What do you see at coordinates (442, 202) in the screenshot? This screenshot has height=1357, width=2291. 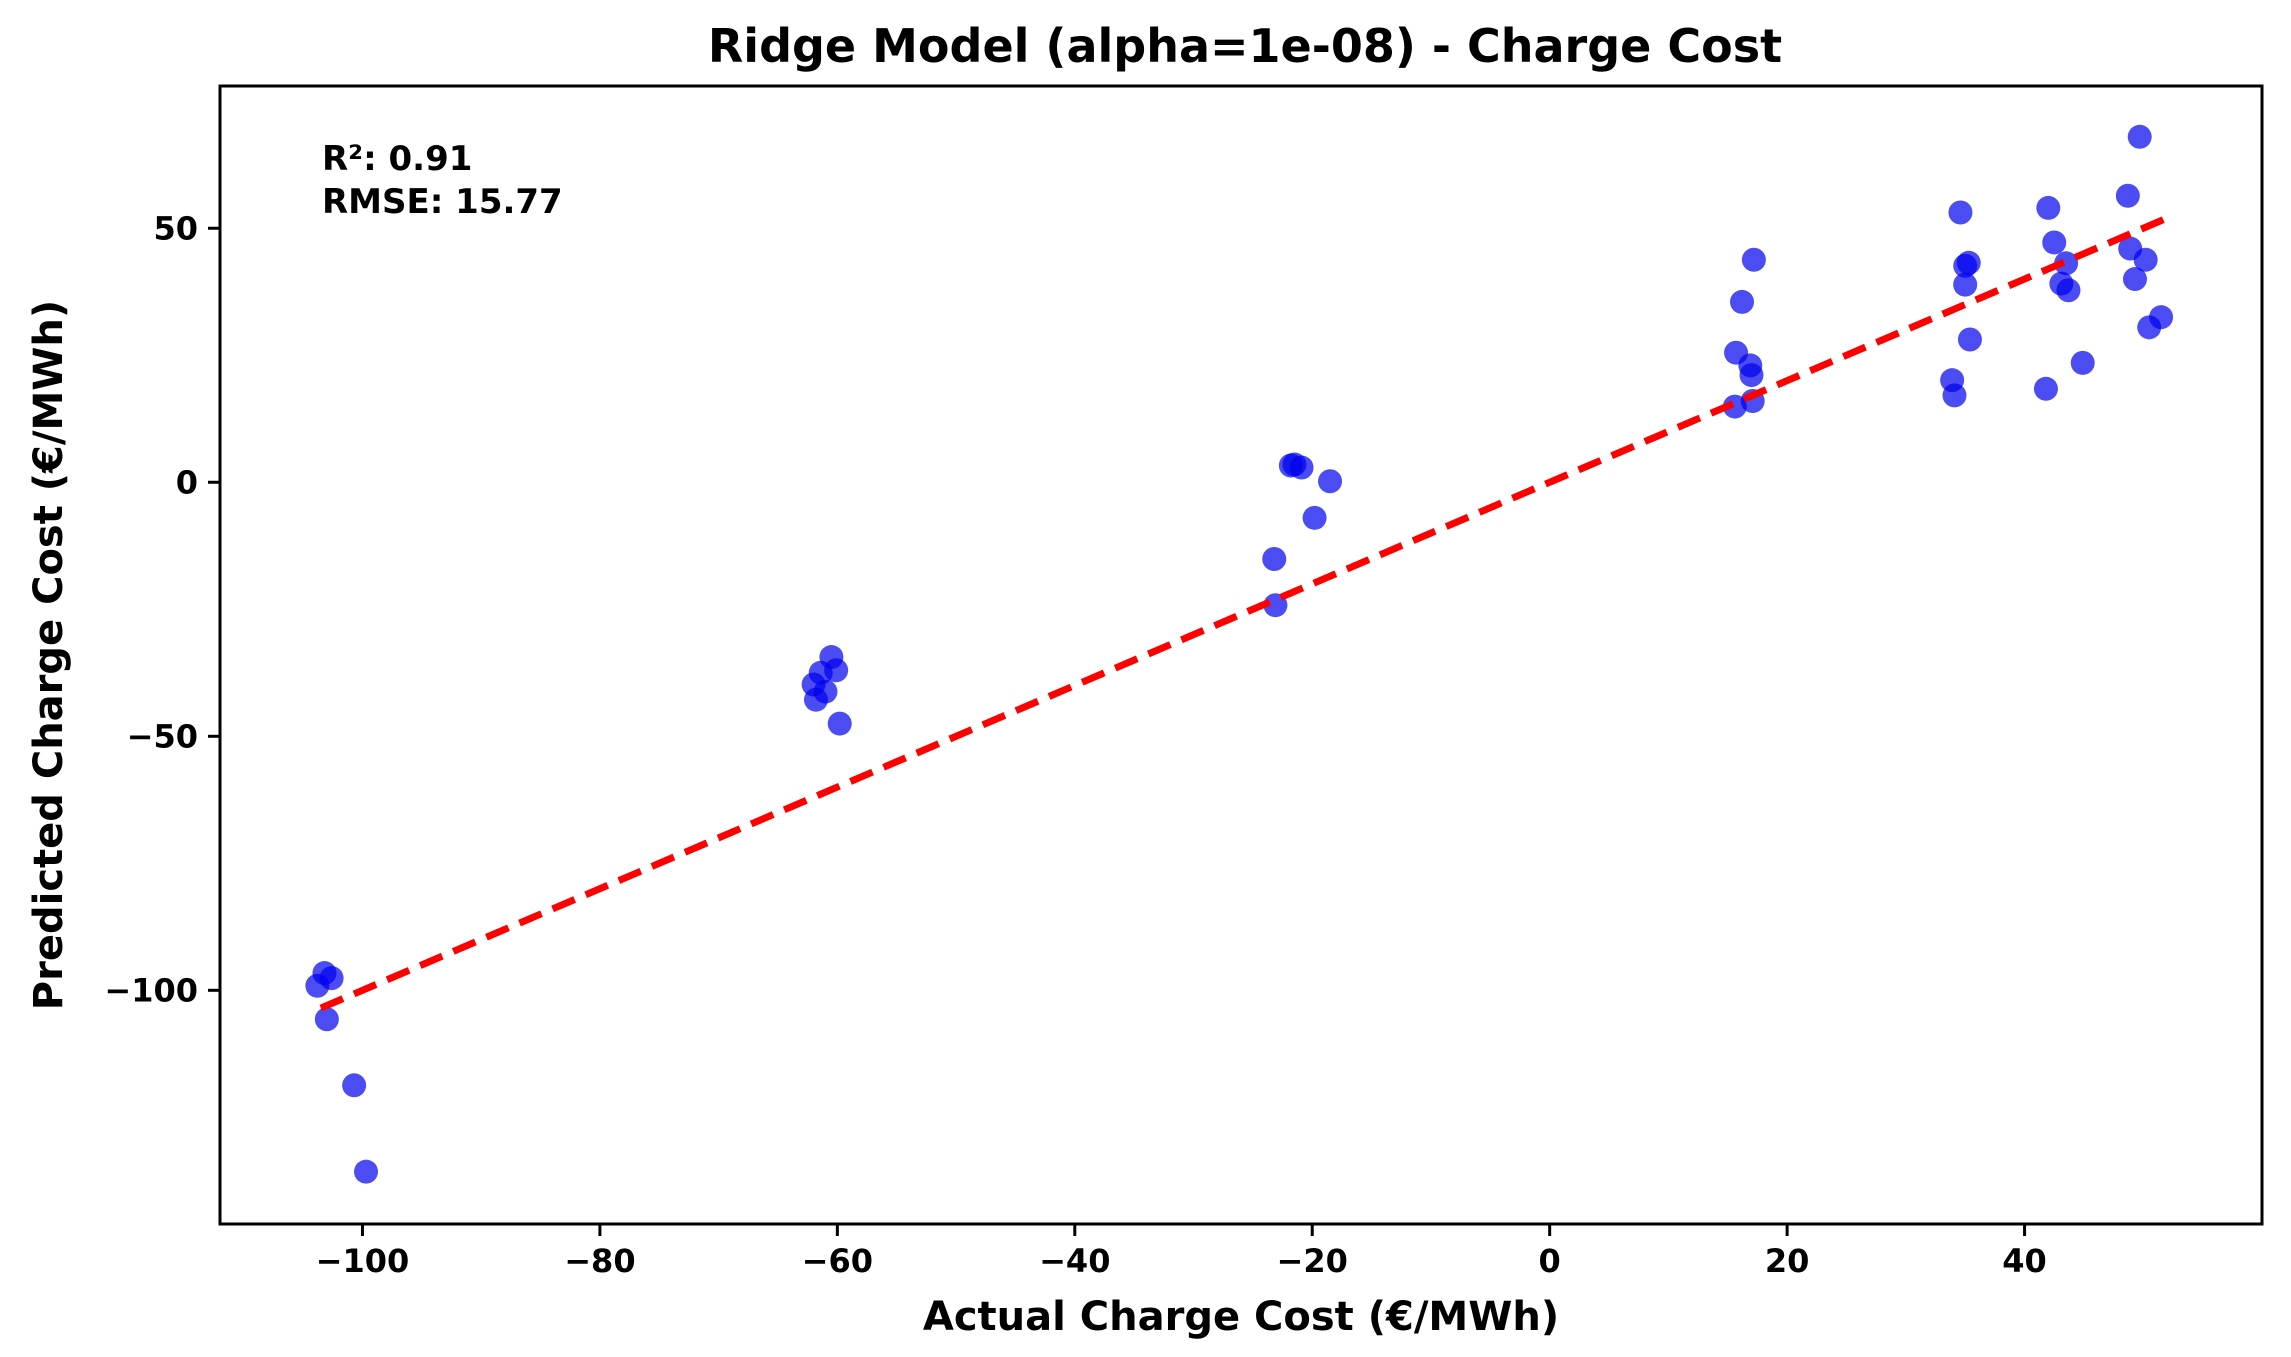 I see `rmse-annotation: RMSE: 15.77` at bounding box center [442, 202].